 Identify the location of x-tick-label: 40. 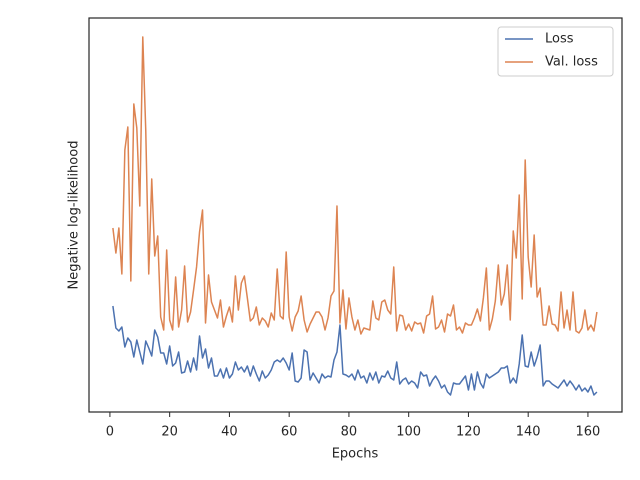
(229, 432).